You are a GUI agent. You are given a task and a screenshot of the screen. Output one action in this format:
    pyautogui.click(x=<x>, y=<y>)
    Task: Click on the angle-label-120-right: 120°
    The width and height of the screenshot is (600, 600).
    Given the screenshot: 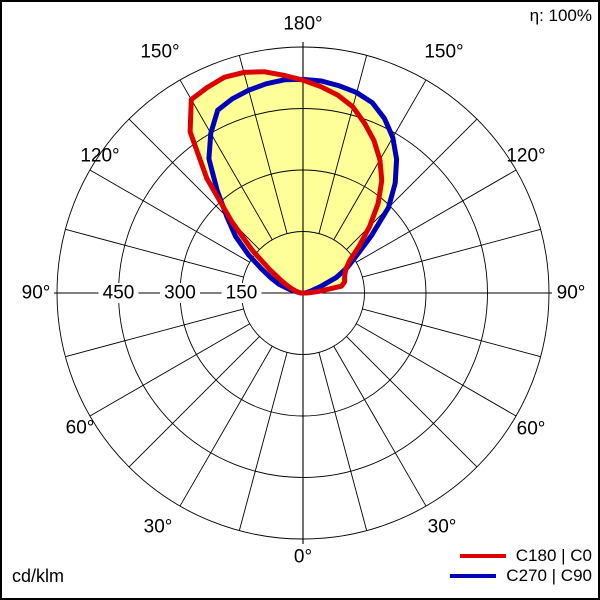 What is the action you would take?
    pyautogui.click(x=525, y=156)
    